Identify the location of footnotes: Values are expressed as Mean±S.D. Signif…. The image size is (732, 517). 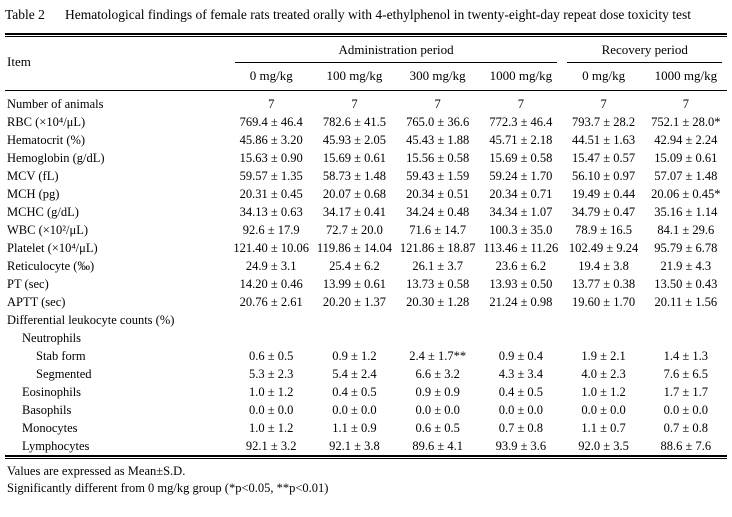
(366, 480).